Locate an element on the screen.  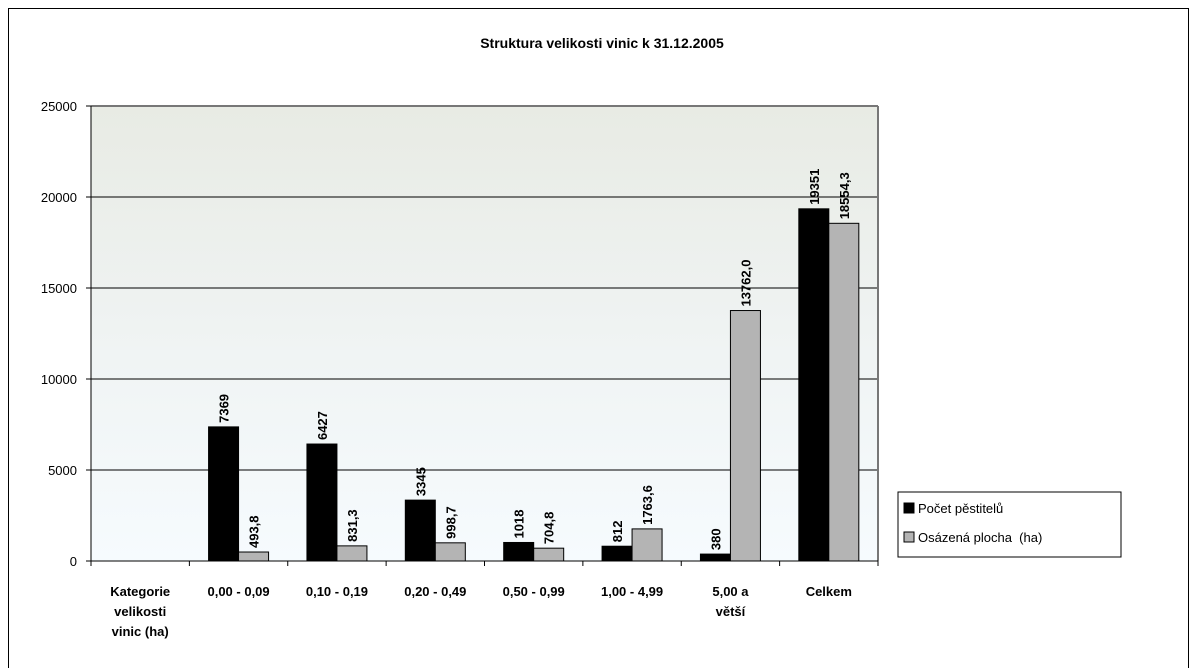
y-tick-label: 20000 is located at coordinates (59, 197).